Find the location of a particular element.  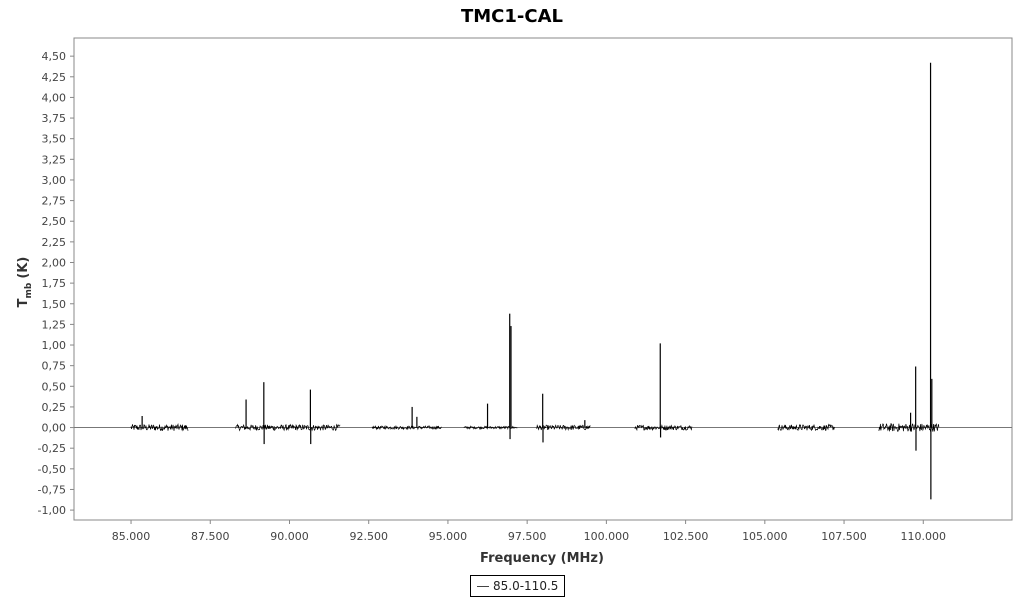

y-tick-label: 2,25 is located at coordinates (54, 242).